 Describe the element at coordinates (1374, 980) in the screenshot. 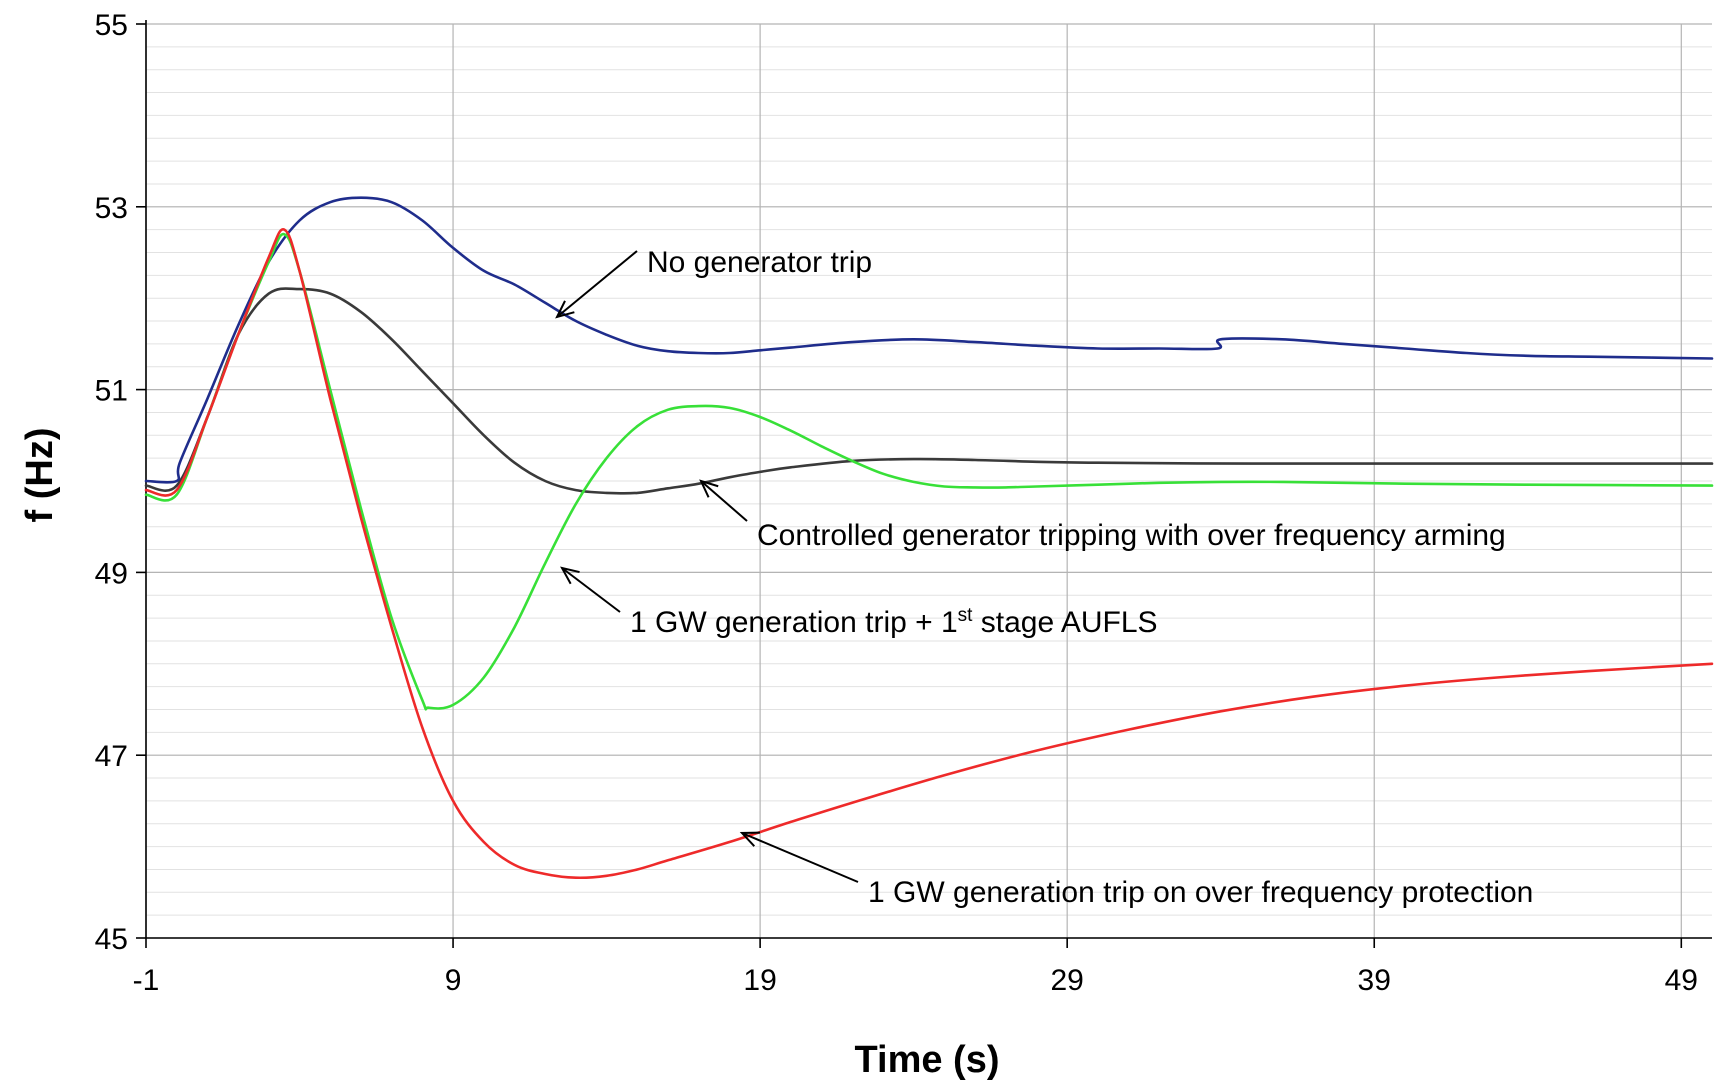

I see `x-tick-label: 39` at that location.